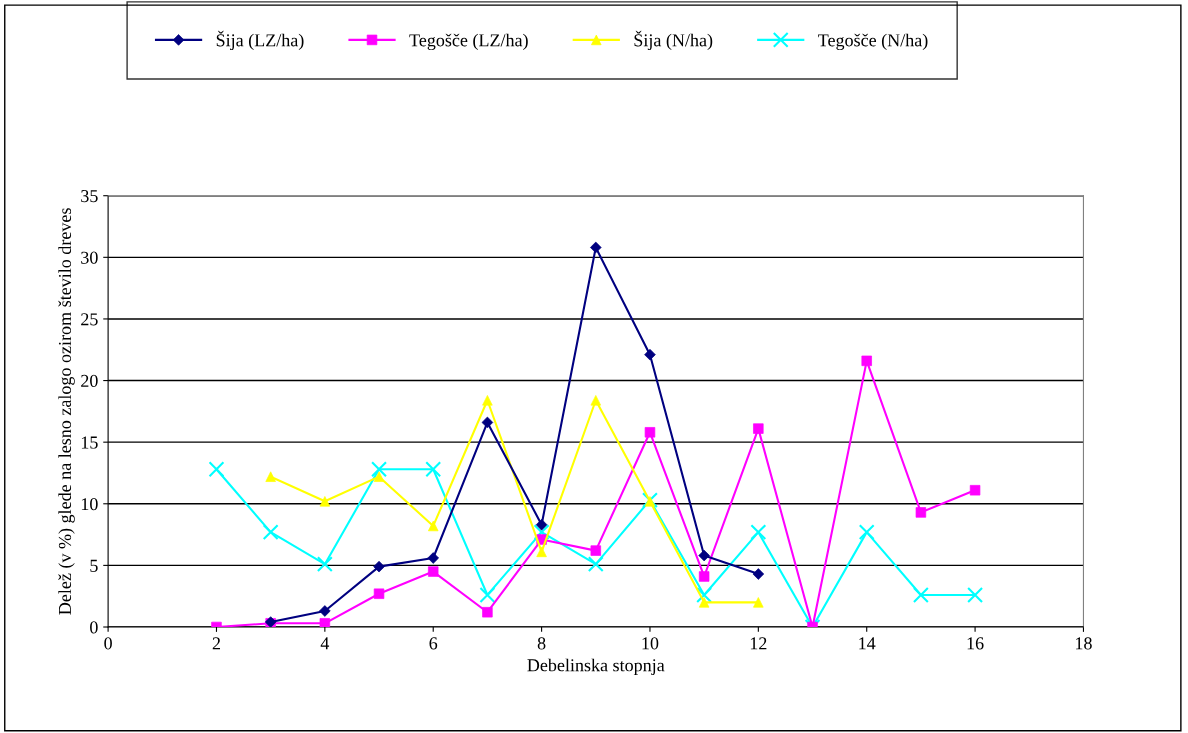 This screenshot has width=1188, height=733. Describe the element at coordinates (89, 380) in the screenshot. I see `y-tick-label: 20` at that location.